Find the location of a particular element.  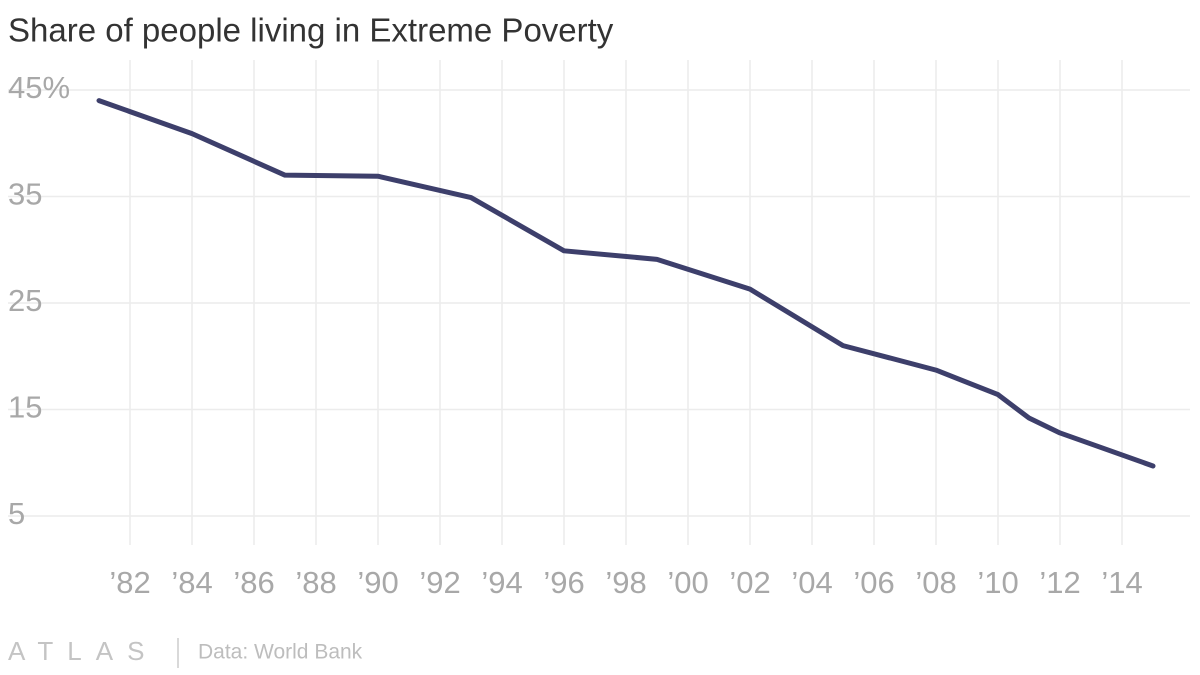

x-tick-label: ’04 is located at coordinates (811, 582).